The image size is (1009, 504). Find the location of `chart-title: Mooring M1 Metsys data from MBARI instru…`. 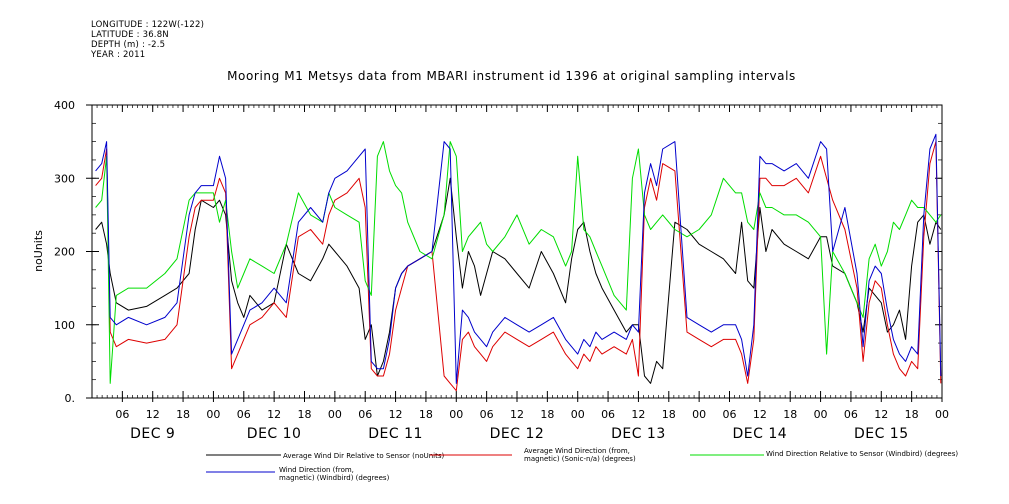

chart-title: Mooring M1 Metsys data from MBARI instru… is located at coordinates (511, 76).